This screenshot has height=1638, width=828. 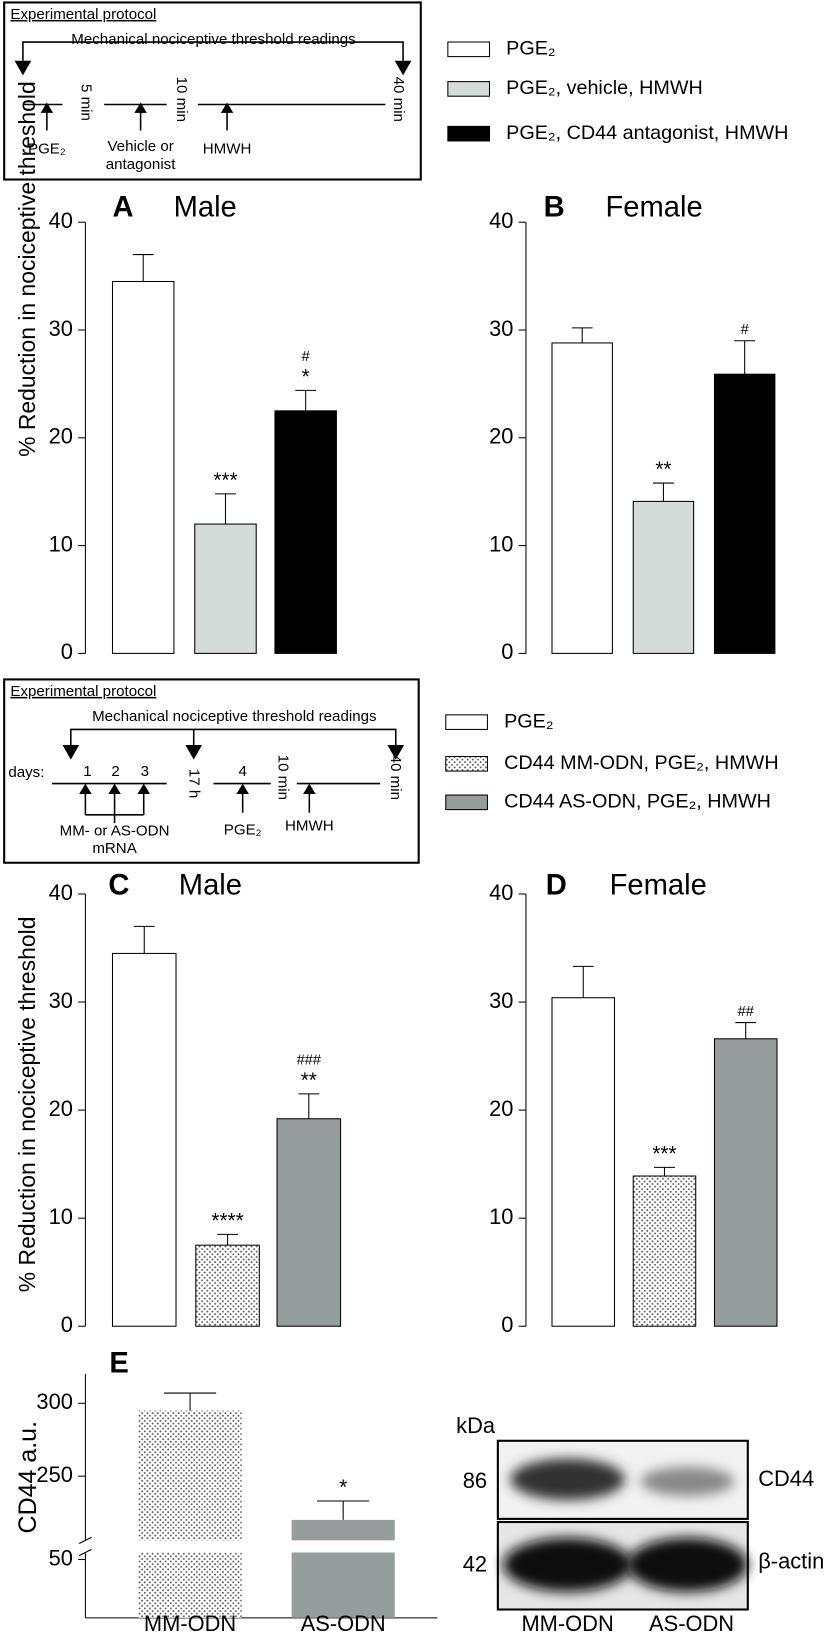 I want to click on label: HMWH, so click(x=227, y=148).